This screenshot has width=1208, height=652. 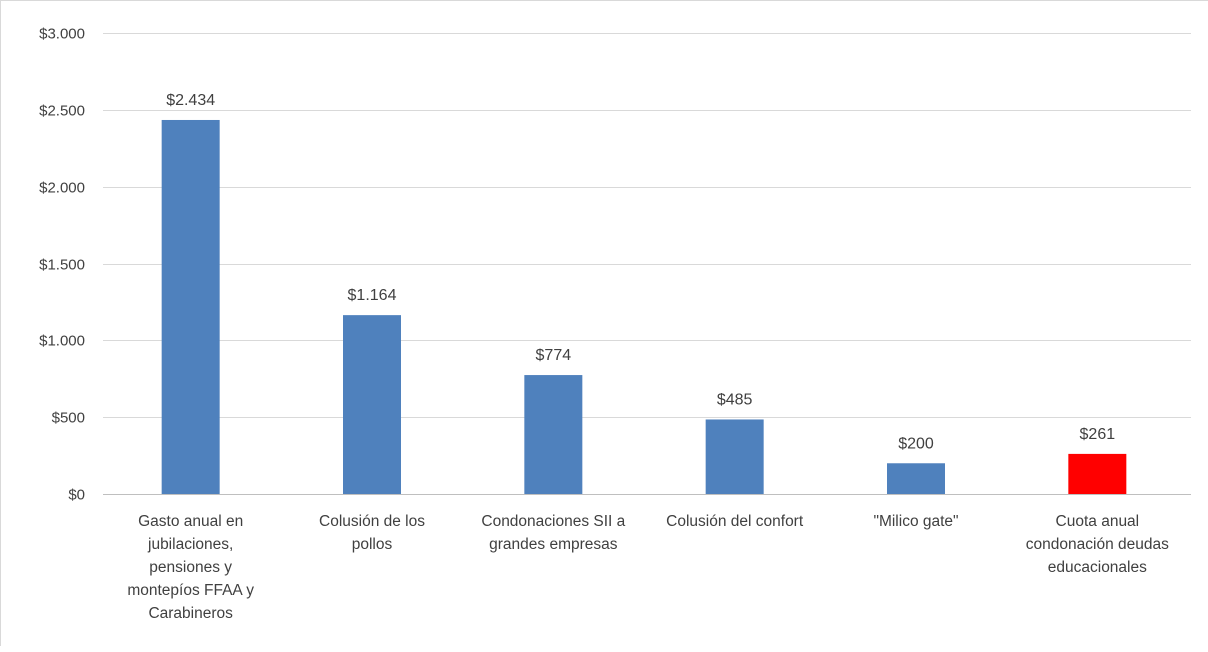 I want to click on category-label-line: pollos, so click(x=372, y=544).